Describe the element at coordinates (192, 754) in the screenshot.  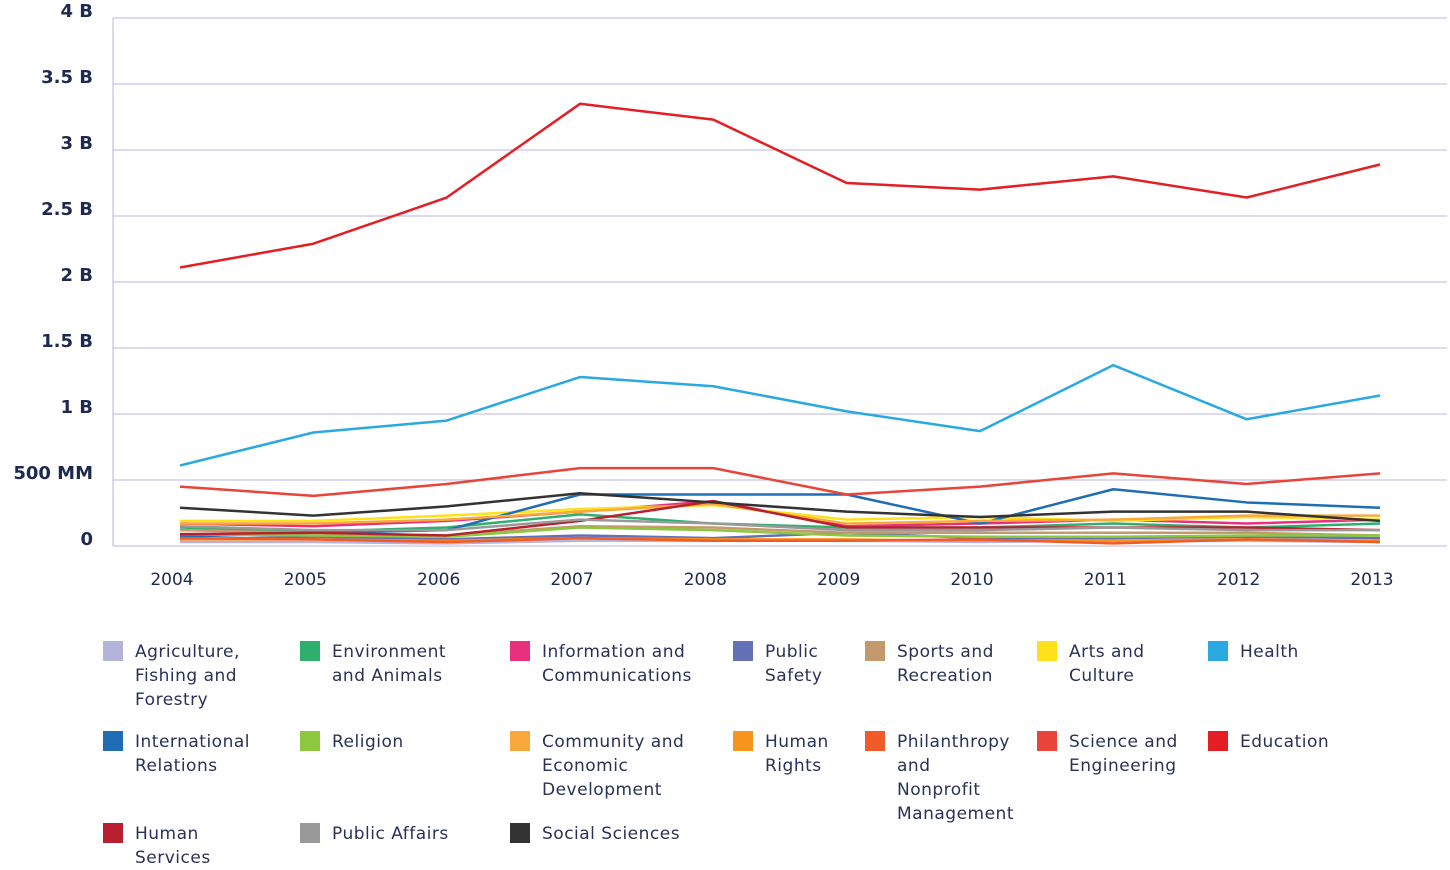
I see `legend-label: International Relations` at that location.